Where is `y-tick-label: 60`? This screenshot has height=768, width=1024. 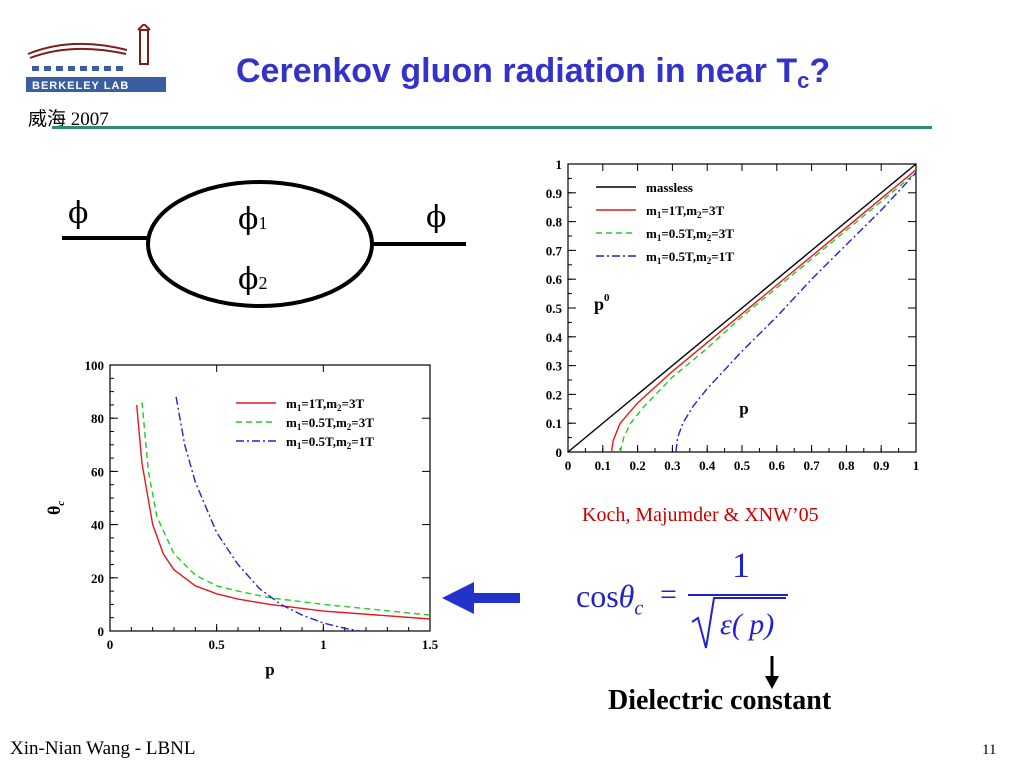
y-tick-label: 60 is located at coordinates (97, 471).